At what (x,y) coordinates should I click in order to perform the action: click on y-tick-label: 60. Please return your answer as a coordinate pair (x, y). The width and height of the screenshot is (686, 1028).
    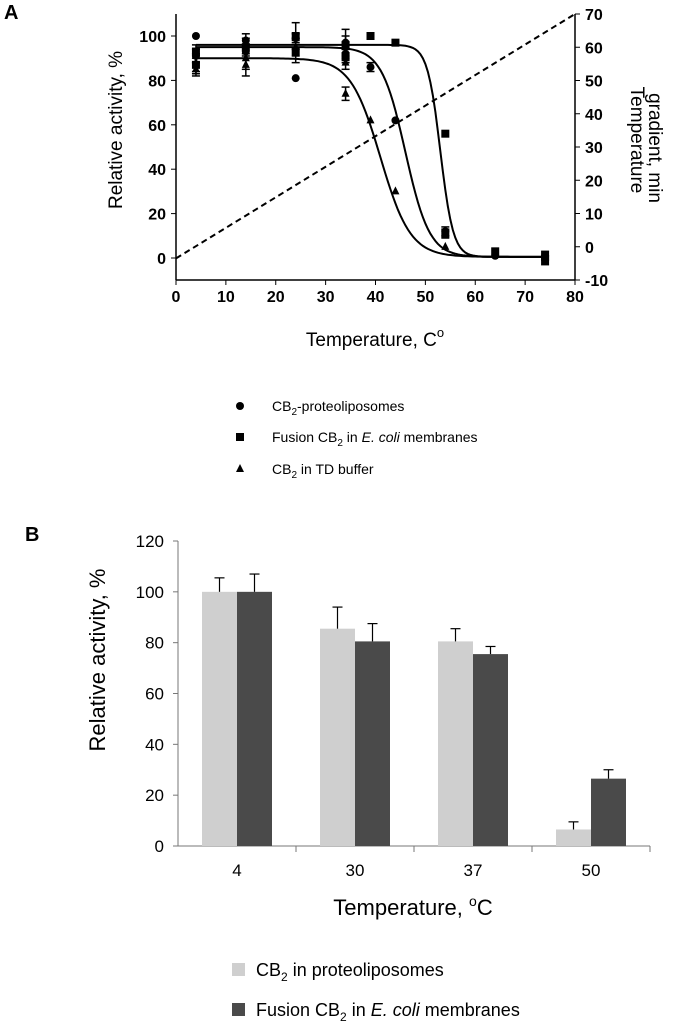
    Looking at the image, I should click on (157, 126).